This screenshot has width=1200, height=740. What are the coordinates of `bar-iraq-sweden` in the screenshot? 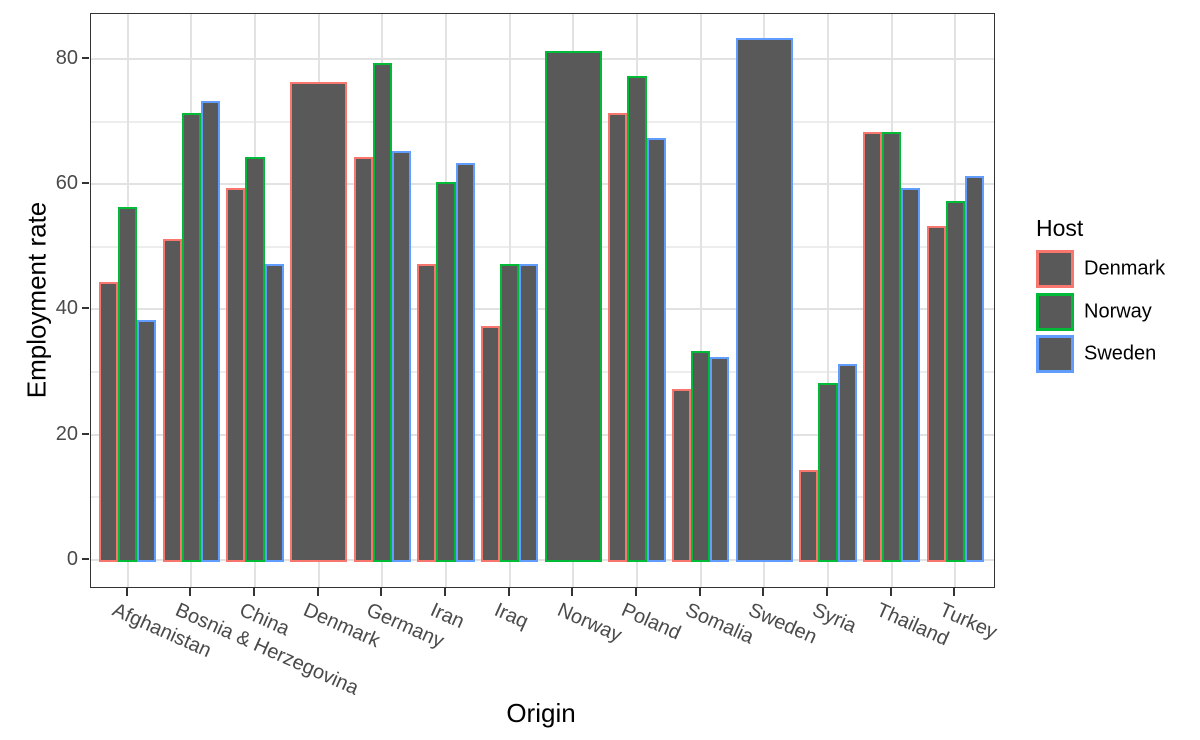 It's located at (529, 412).